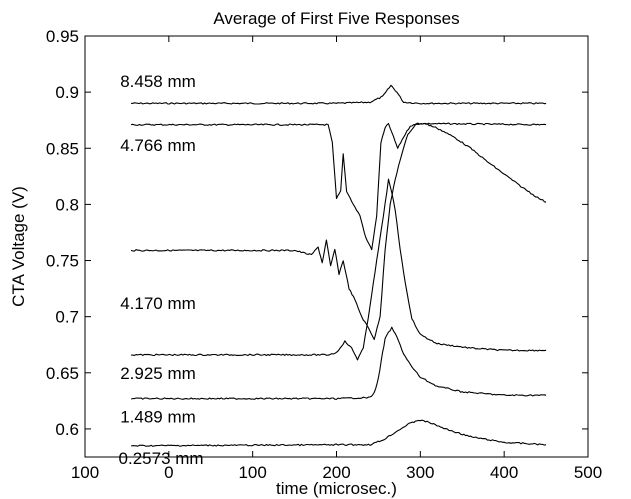  I want to click on trace-label: 0.2573 mm, so click(161, 458).